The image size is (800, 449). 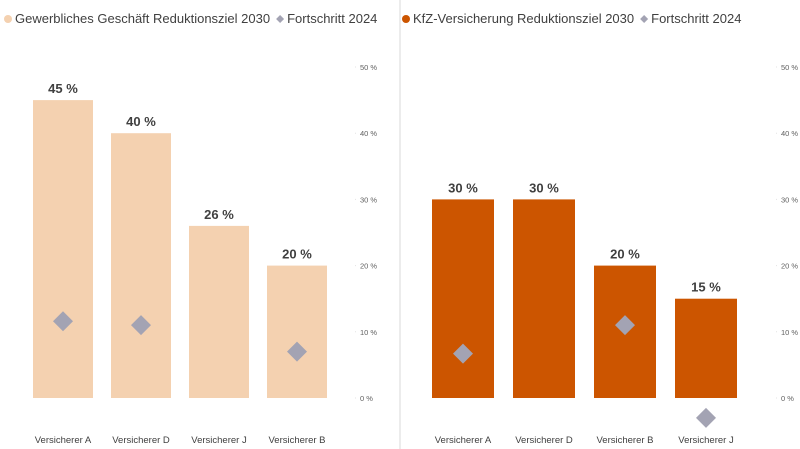 What do you see at coordinates (523, 18) in the screenshot?
I see `legend-label-bar: KfZ-Versicherung Reduktionsziel 2030` at bounding box center [523, 18].